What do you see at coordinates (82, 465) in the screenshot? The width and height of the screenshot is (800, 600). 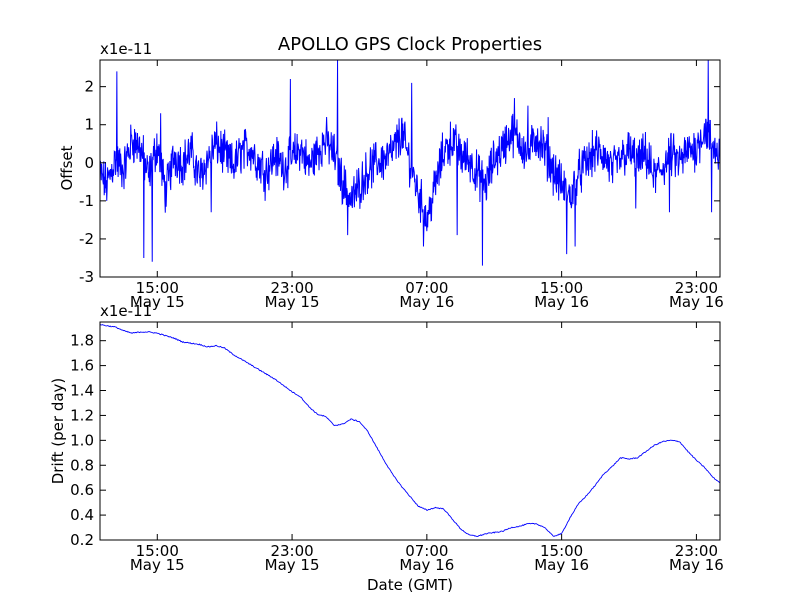 I see `drift-y-tick-label: 0.8` at bounding box center [82, 465].